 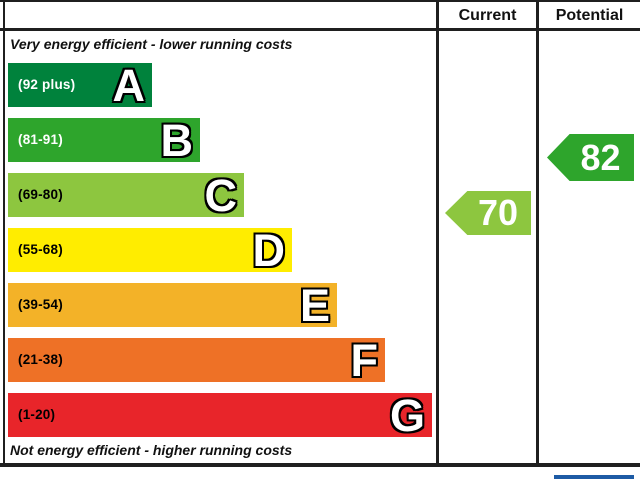 I want to click on potential-rating-arrow: 82, so click(x=590, y=157).